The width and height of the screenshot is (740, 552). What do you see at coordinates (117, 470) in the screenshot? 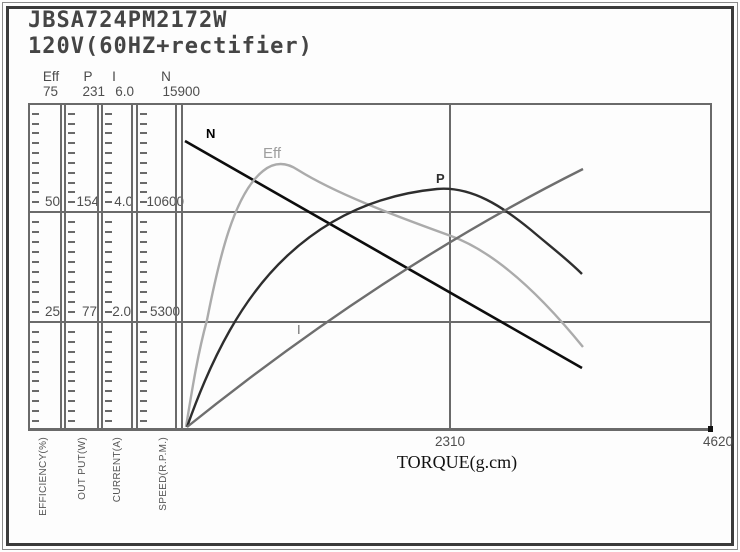
I see `current-axis-unit-label: CURRENT(A)` at bounding box center [117, 470].